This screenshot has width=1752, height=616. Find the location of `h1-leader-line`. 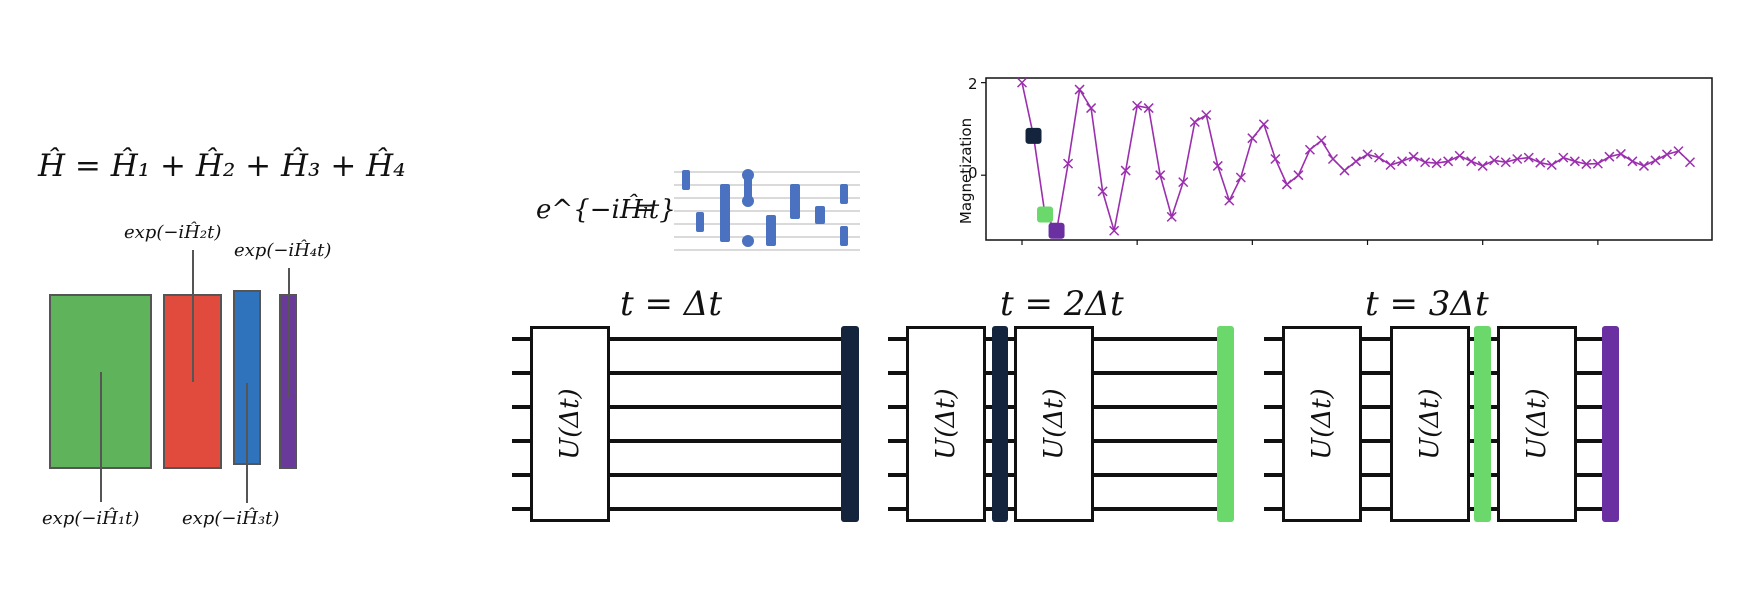

h1-leader-line is located at coordinates (101, 437).